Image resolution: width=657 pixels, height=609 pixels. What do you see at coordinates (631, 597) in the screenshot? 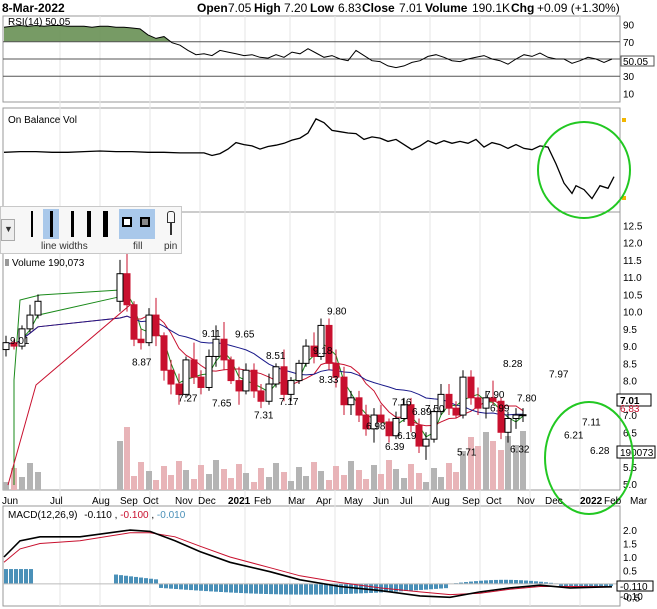
I see `macd-signal-label: -0.10` at bounding box center [631, 597].